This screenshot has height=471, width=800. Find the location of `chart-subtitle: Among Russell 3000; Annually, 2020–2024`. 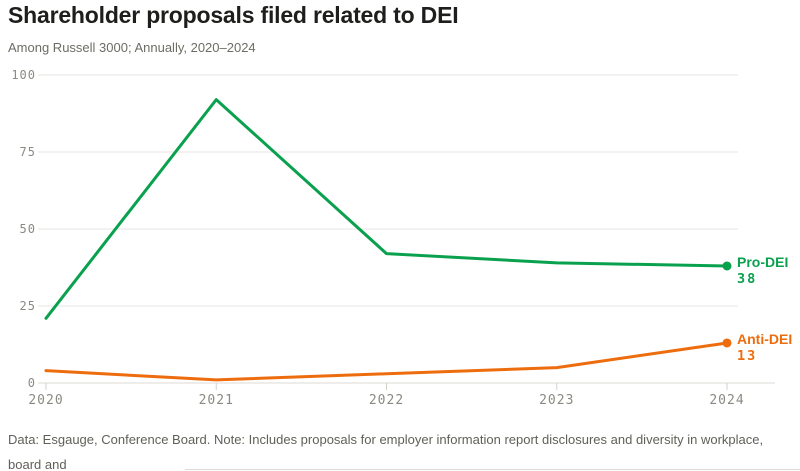

chart-subtitle: Among Russell 3000; Annually, 2020–2024 is located at coordinates (132, 47).